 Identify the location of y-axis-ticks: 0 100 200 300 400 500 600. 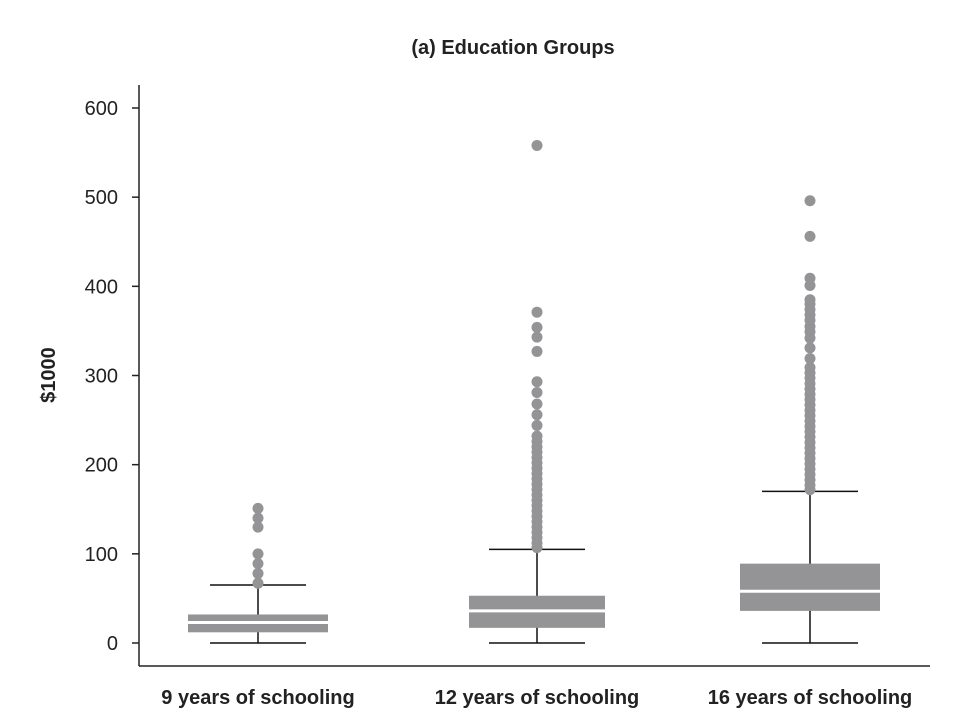
(112, 376).